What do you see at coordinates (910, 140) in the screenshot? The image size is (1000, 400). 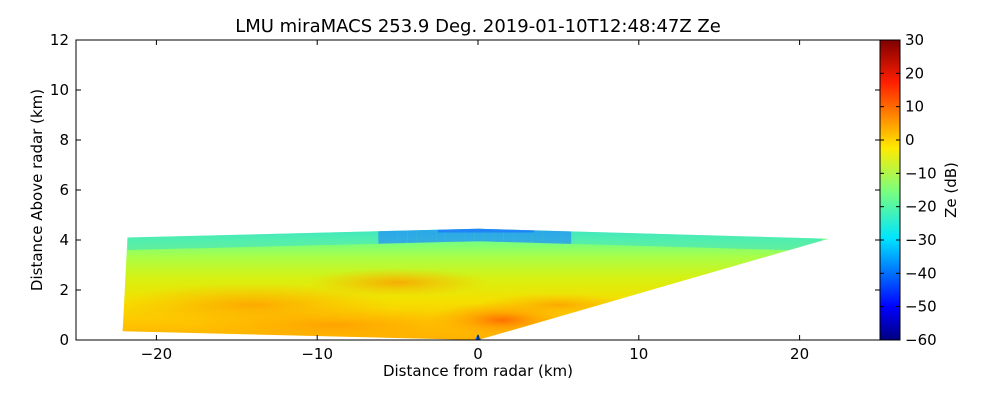 I see `colorbar-tick-label: 0` at bounding box center [910, 140].